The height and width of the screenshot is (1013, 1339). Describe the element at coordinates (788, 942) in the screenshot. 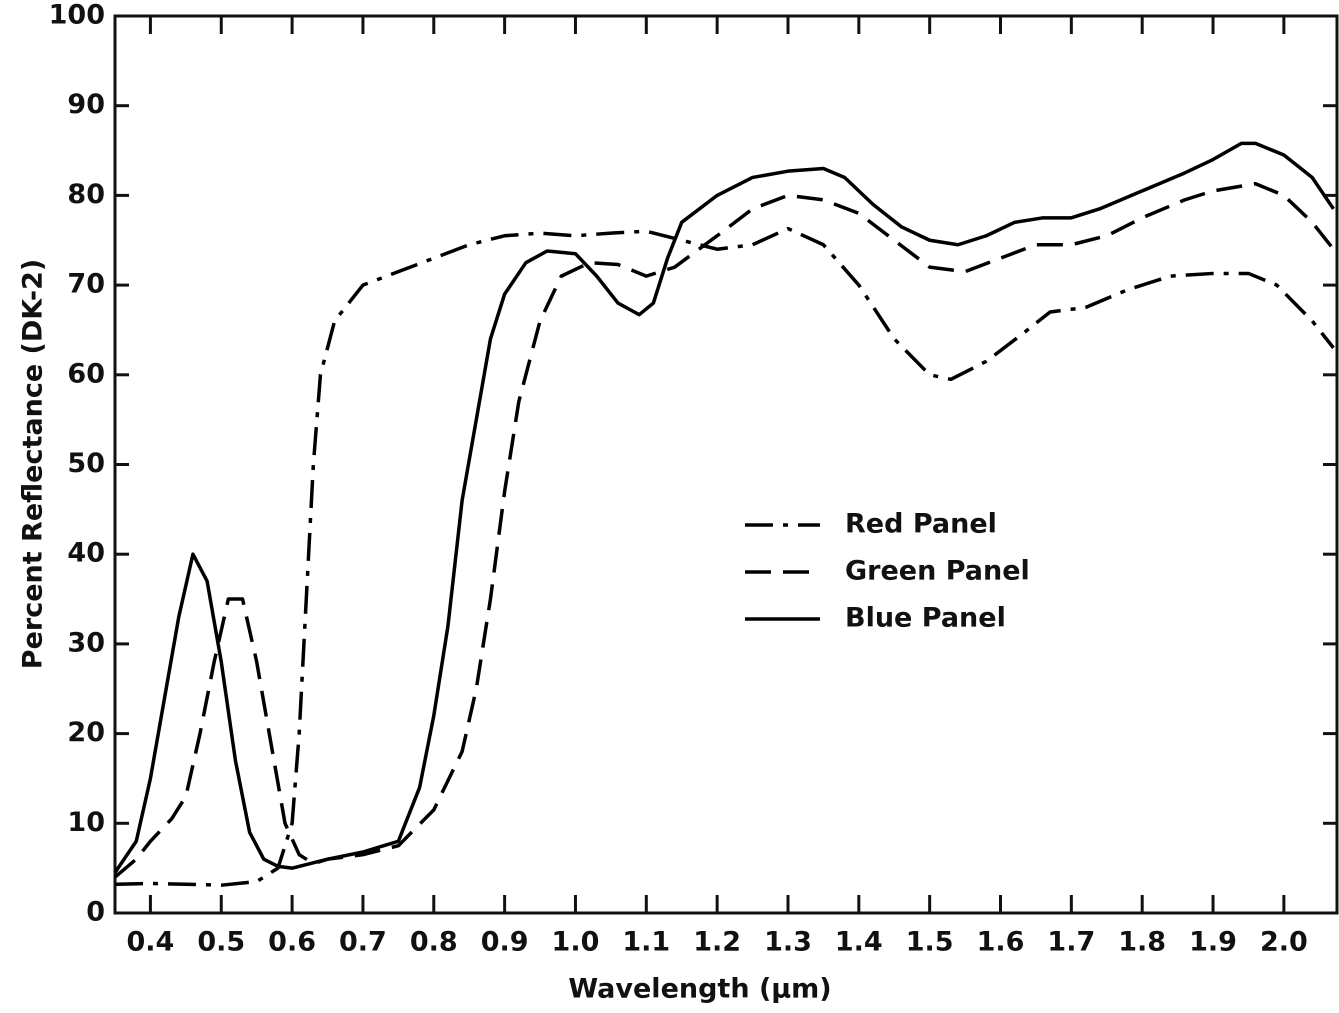

I see `x-tick-label: 1.3` at that location.